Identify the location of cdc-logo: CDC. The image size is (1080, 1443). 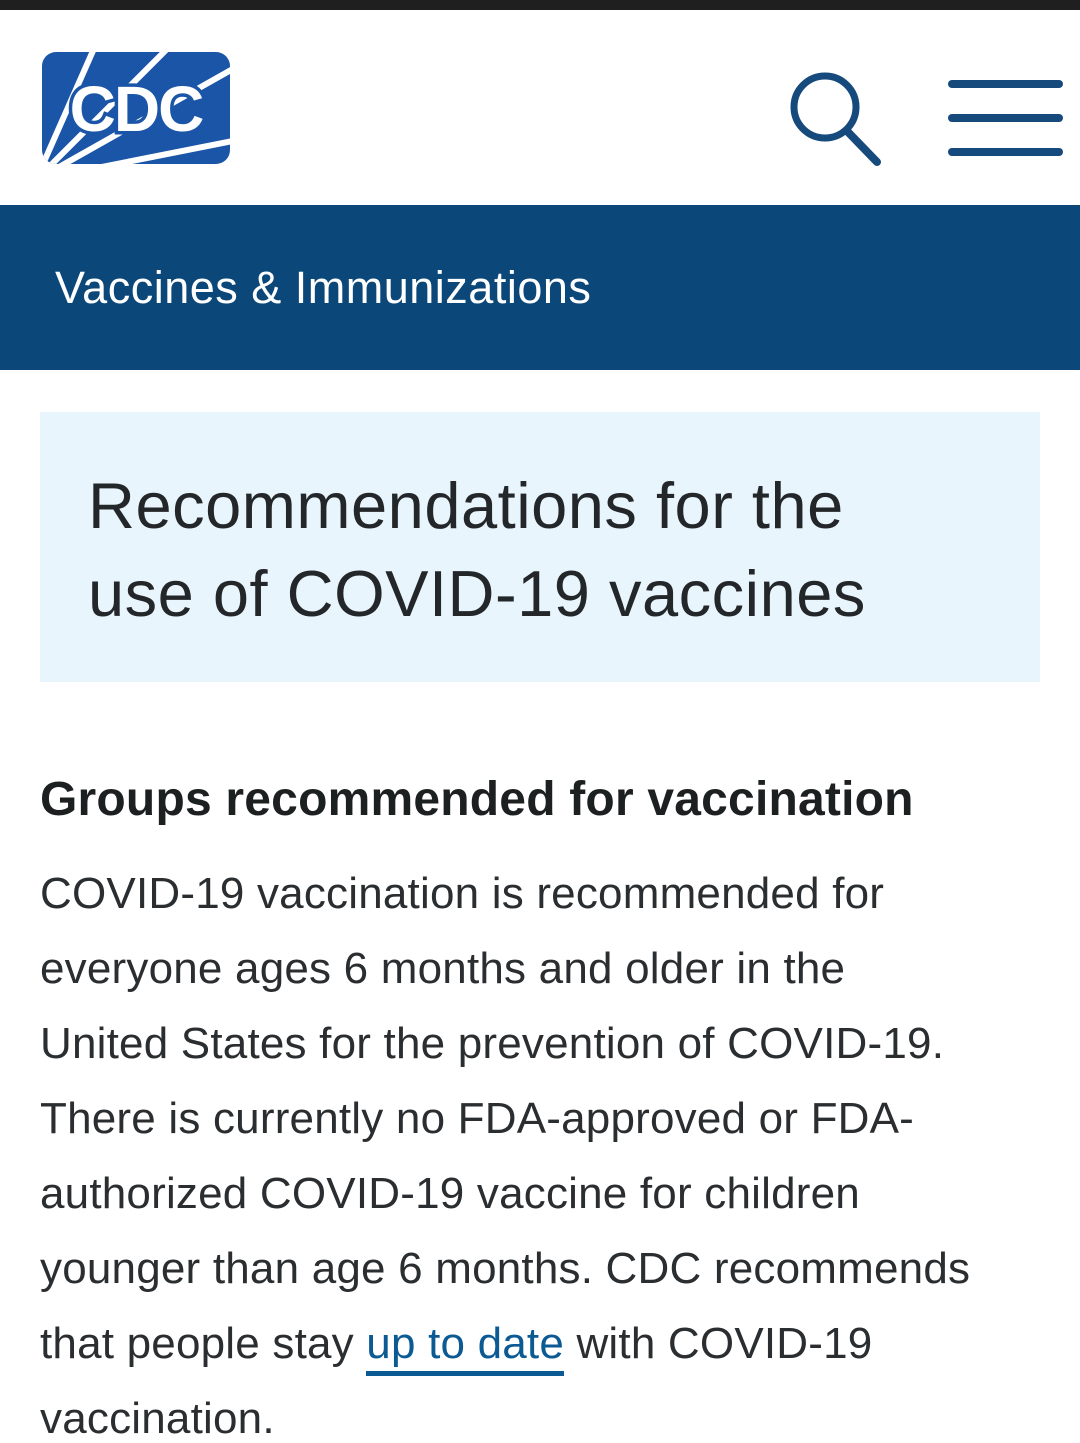
(136, 108).